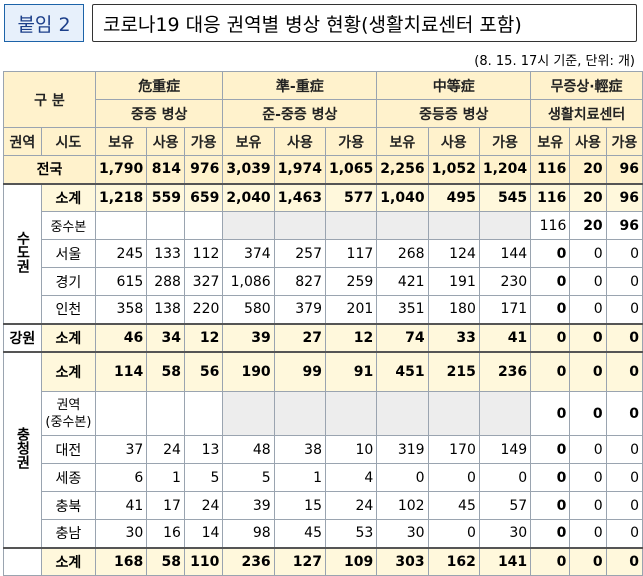  I want to click on table-cell: 117, so click(351, 253).